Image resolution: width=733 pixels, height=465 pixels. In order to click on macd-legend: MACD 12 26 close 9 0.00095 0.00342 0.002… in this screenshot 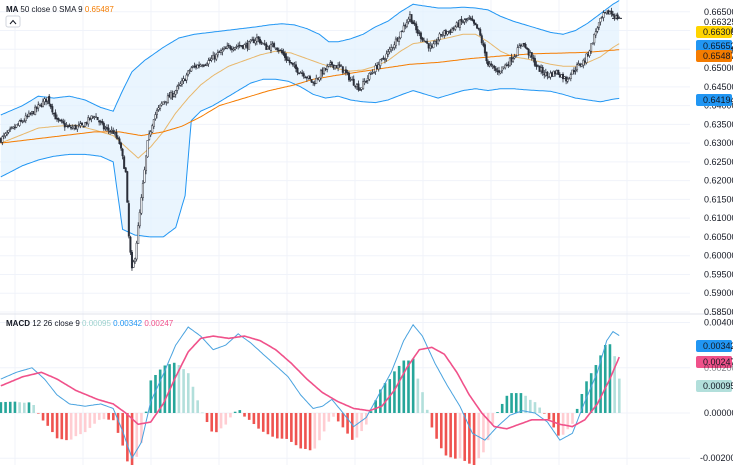, I will do `click(90, 323)`.